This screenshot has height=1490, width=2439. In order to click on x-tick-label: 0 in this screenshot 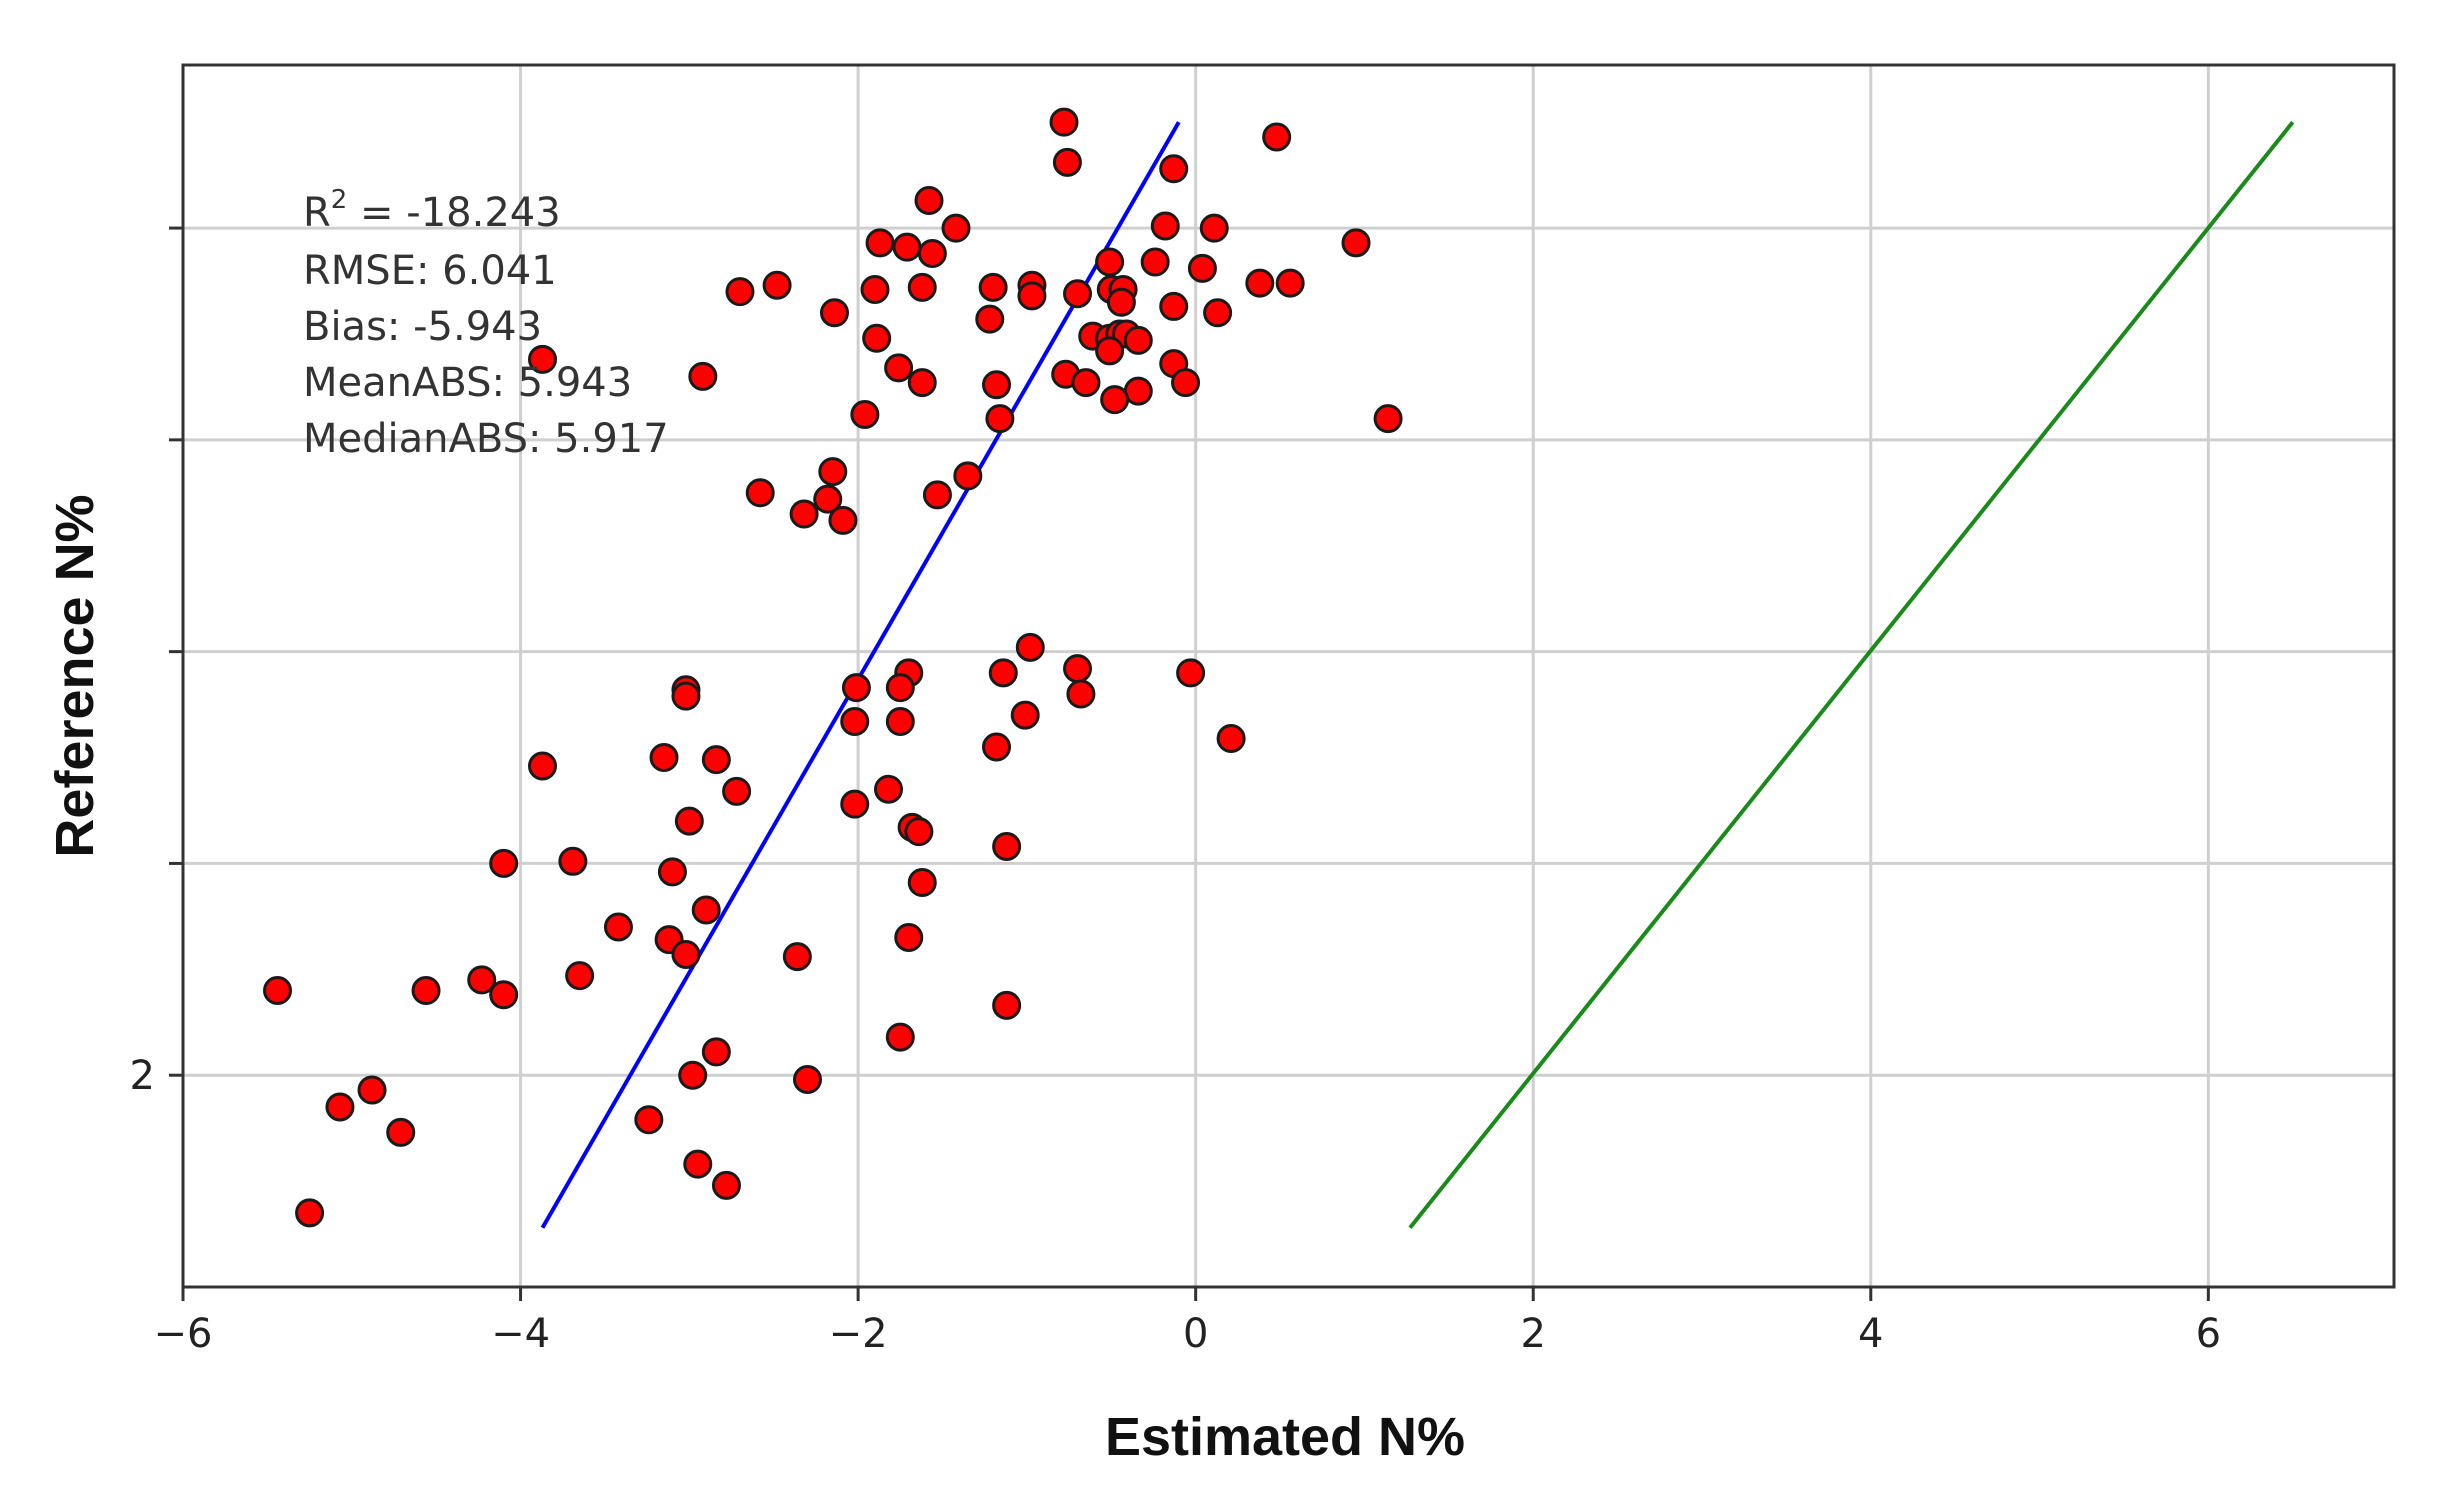, I will do `click(1195, 1334)`.